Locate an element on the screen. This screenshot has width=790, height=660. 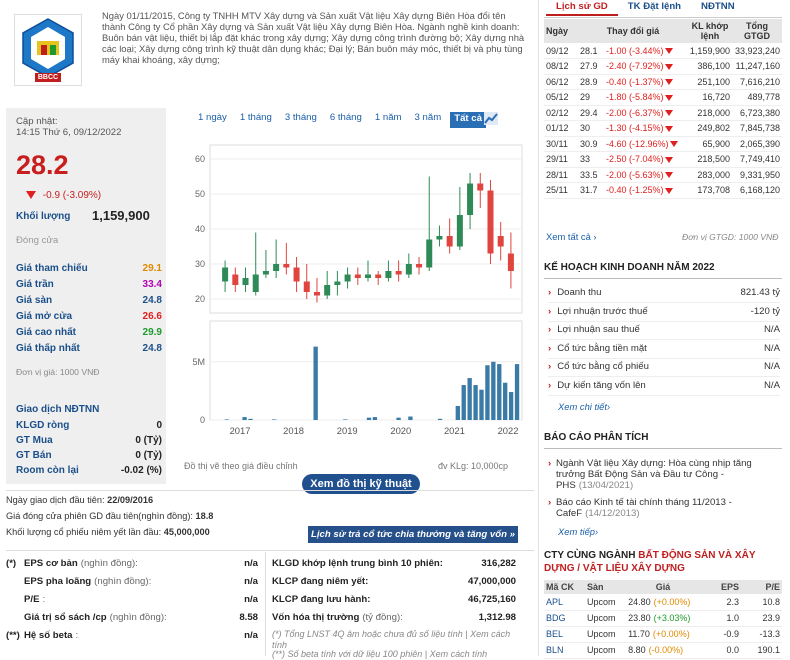
range-tab: 1 năm is located at coordinates (388, 117).